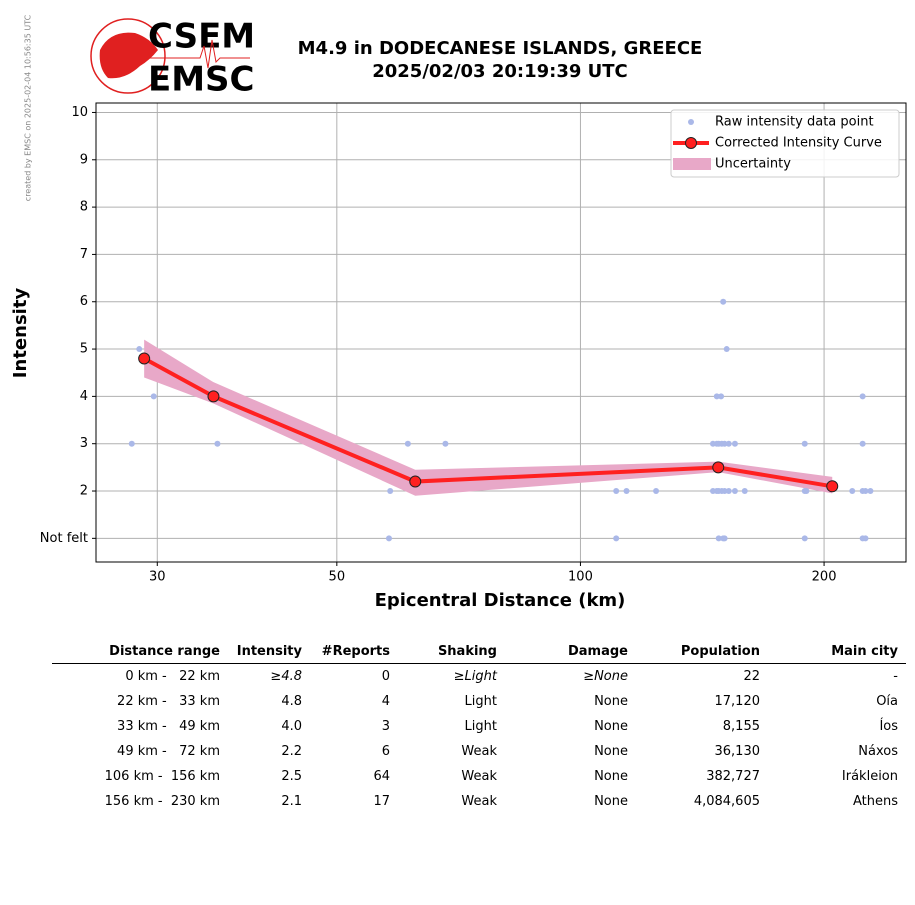 Image resolution: width=915 pixels, height=905 pixels. What do you see at coordinates (741, 726) in the screenshot?
I see `table-cell: 8,155` at bounding box center [741, 726].